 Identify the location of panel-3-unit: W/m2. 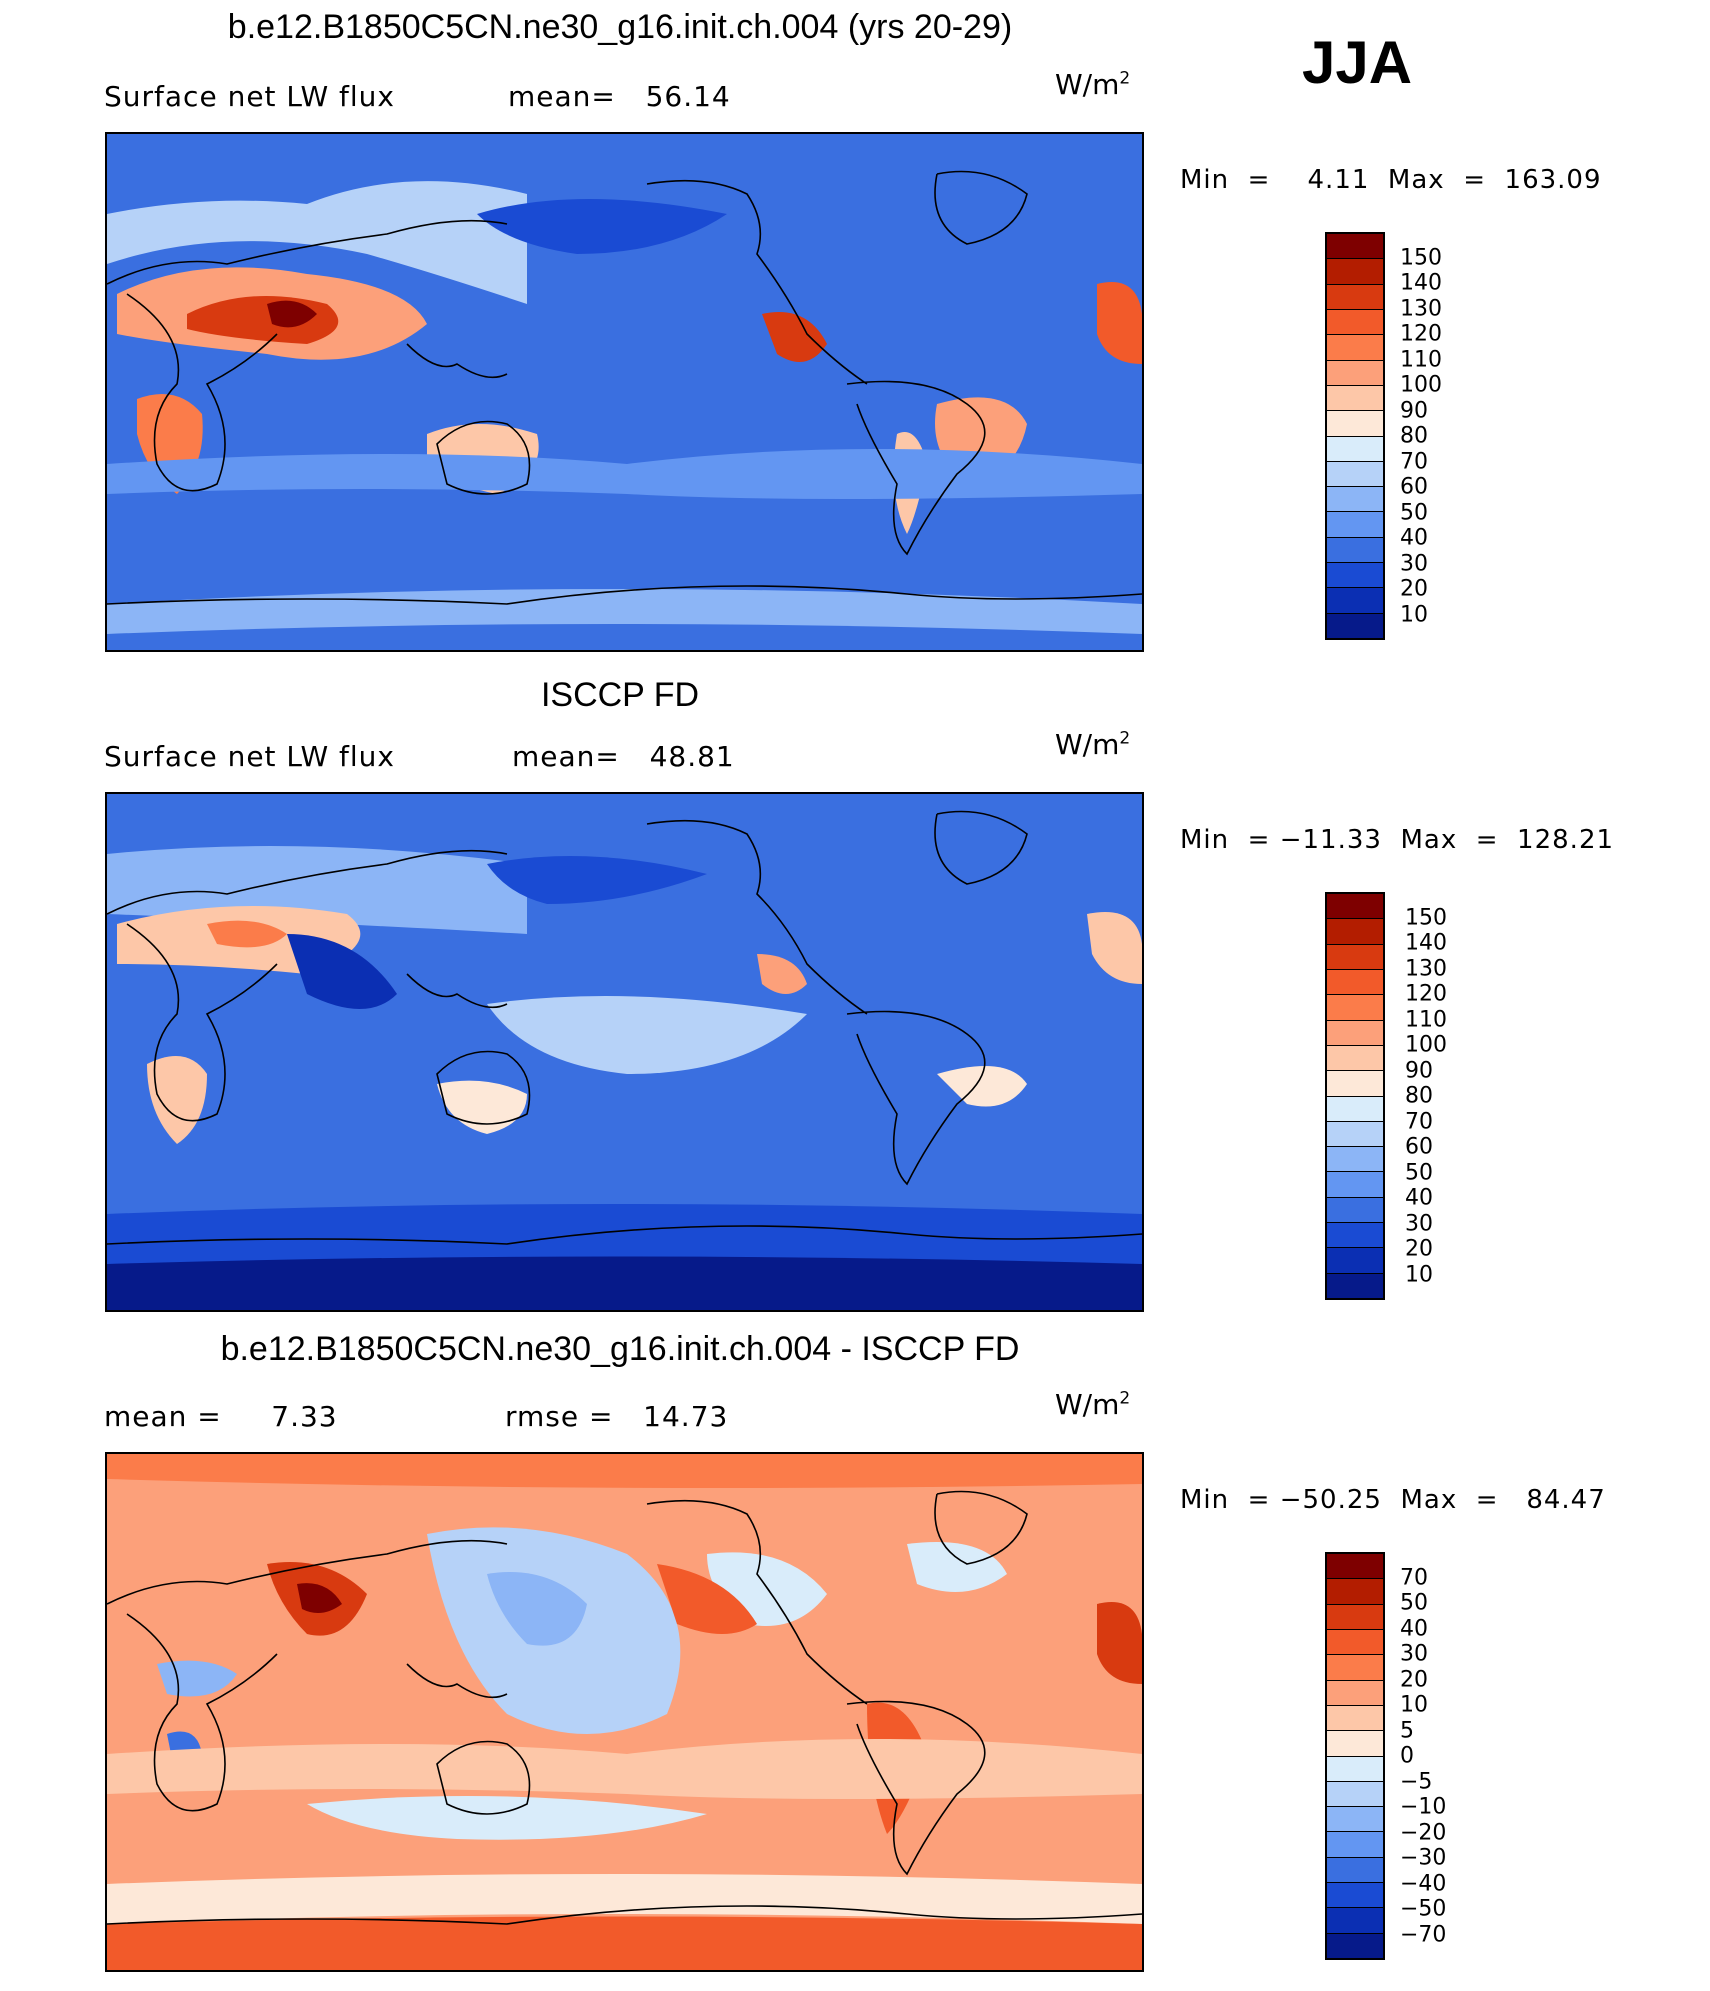
(1093, 1404).